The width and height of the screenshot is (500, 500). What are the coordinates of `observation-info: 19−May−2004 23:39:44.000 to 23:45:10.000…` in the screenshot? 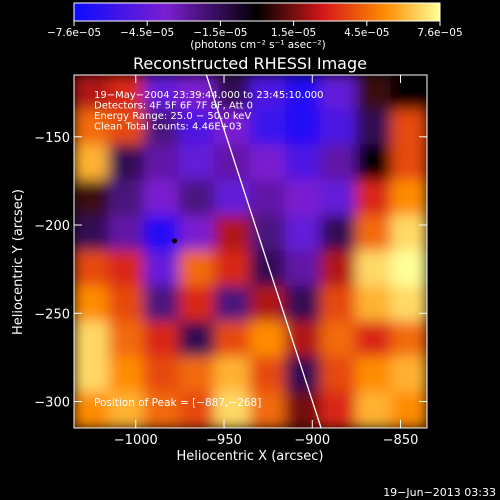 It's located at (209, 111).